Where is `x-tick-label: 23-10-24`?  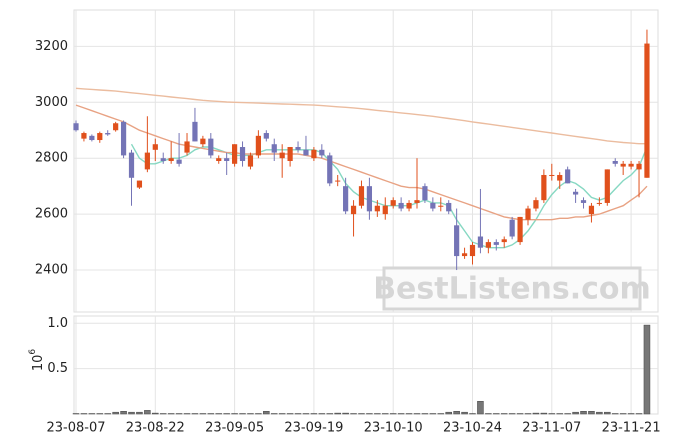
x-tick-label: 23-10-24 is located at coordinates (472, 428).